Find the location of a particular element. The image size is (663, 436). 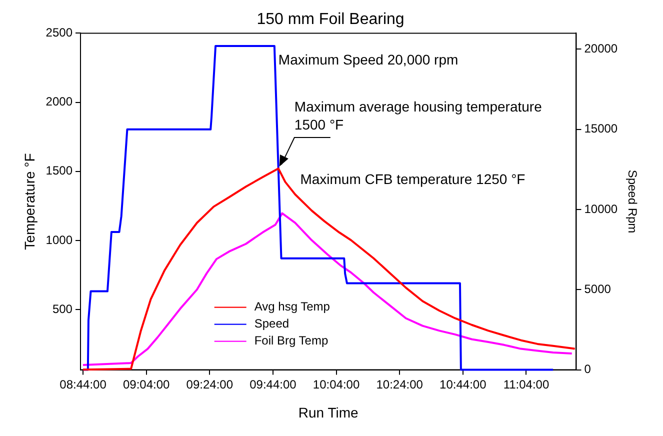

y2-tick-label: 15000 is located at coordinates (601, 129).